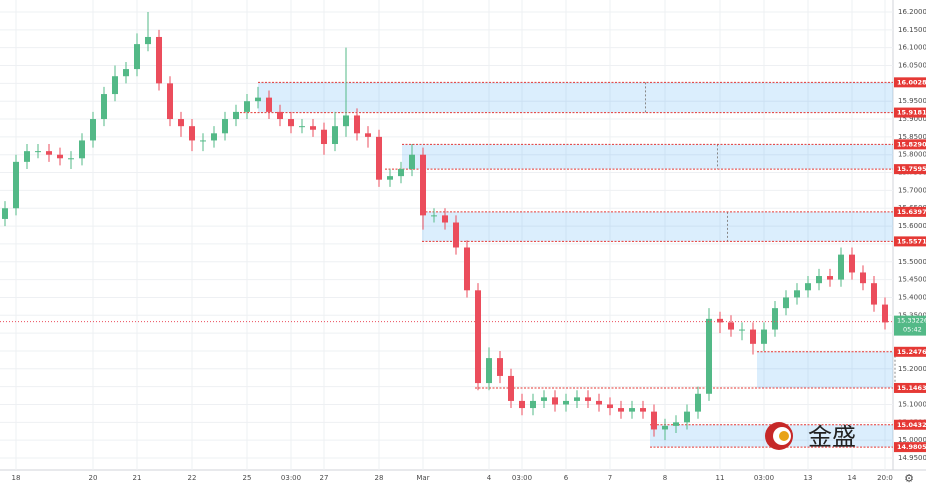 The width and height of the screenshot is (926, 489). I want to click on x-tick-label: 28, so click(379, 478).